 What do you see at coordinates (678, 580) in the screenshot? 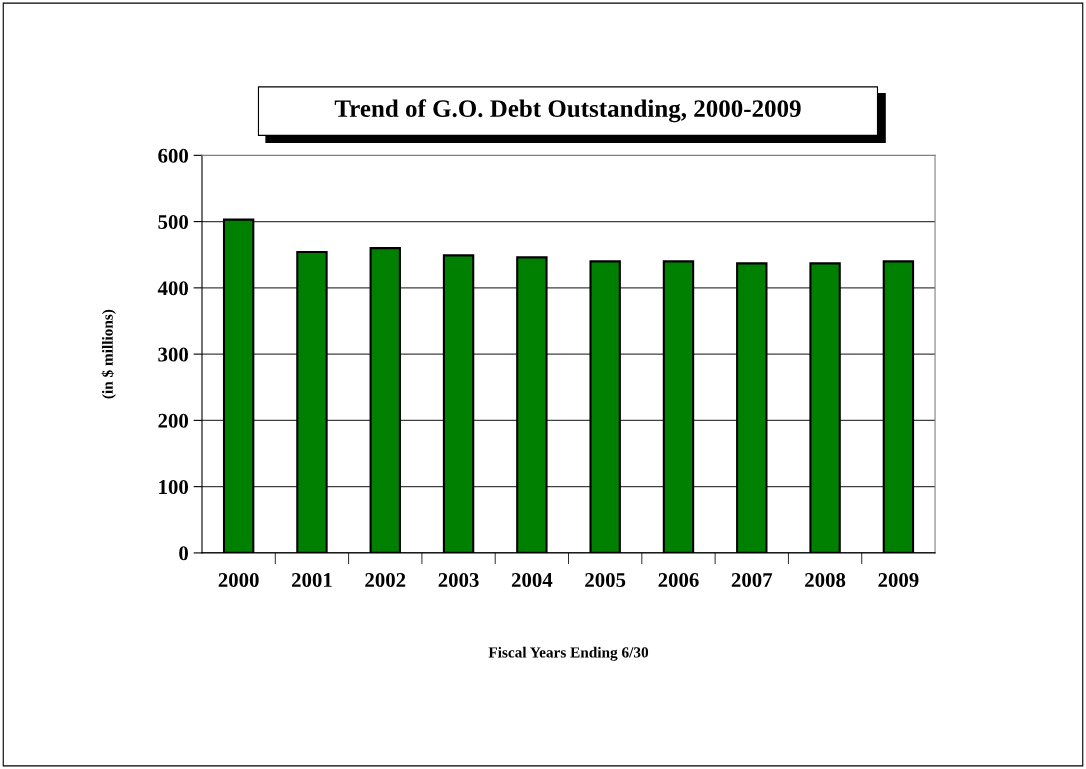
I see `x-tick-label: 2006` at bounding box center [678, 580].